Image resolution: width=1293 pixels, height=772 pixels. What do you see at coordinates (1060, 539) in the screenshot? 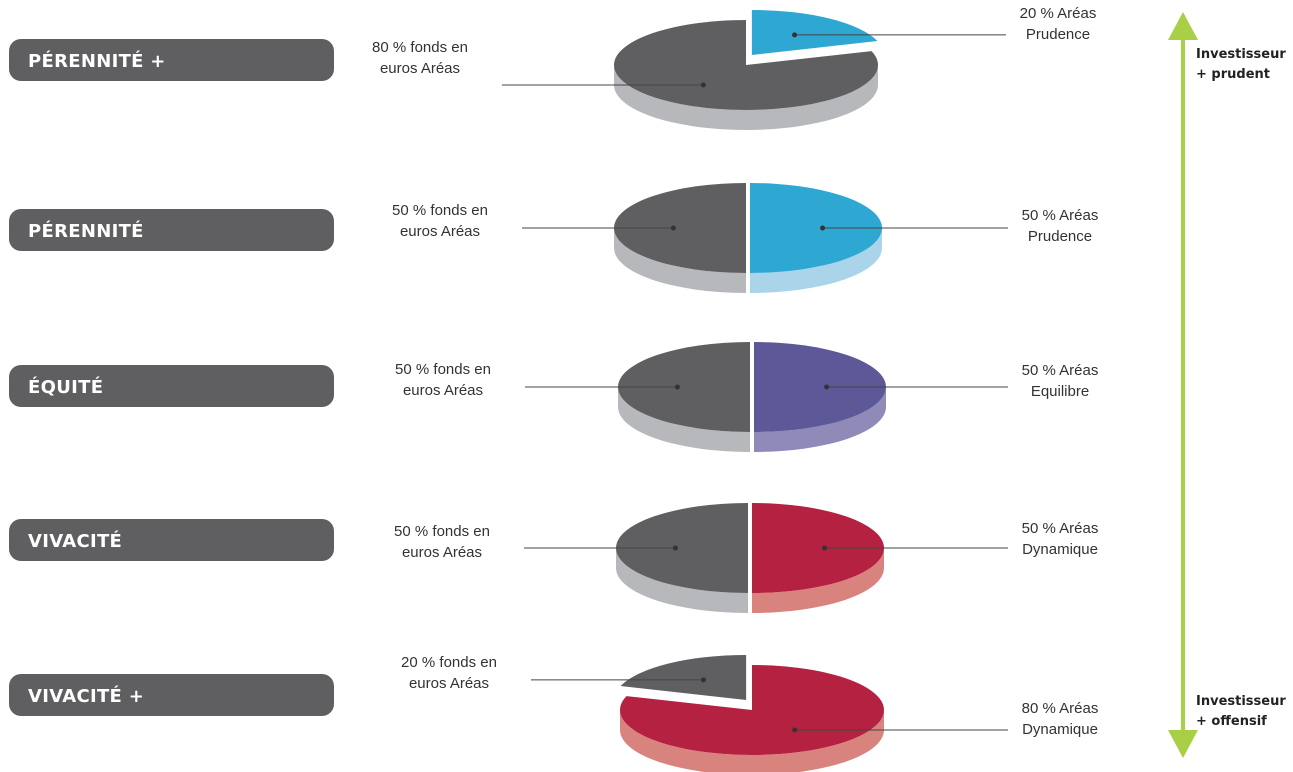
I see `slice-label: 50 % Aréas Dynamique` at bounding box center [1060, 539].